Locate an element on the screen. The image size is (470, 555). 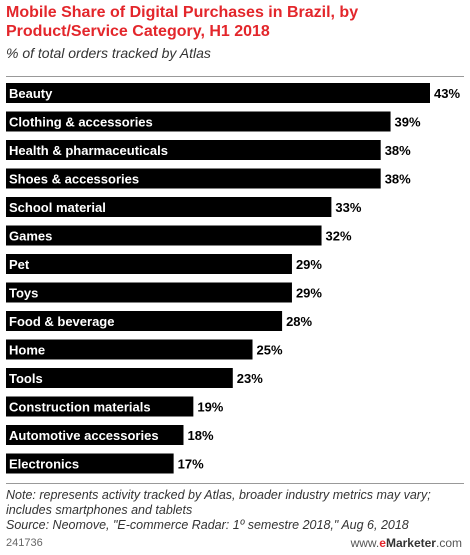
category-label: Food & beverage is located at coordinates (61, 321).